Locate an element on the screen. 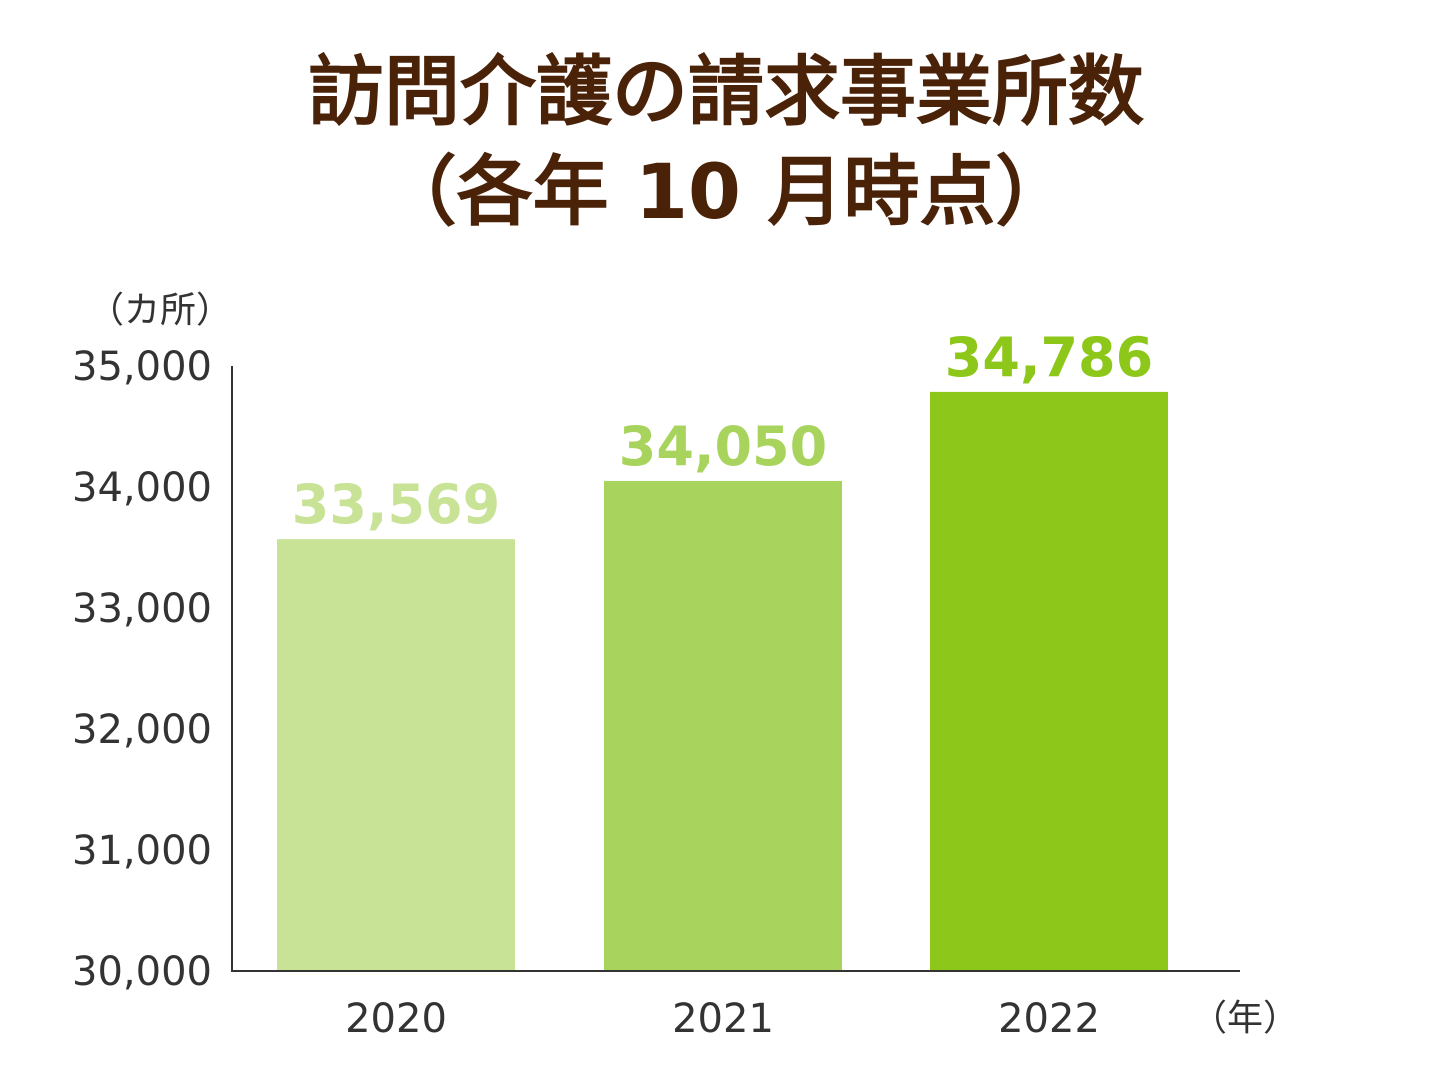 The width and height of the screenshot is (1452, 1089). chart-title-line1: 訪問介護の請求事業所数 is located at coordinates (726, 91).